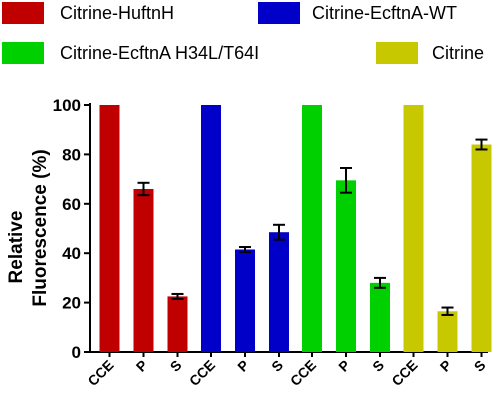 The width and height of the screenshot is (498, 402). I want to click on legend-swatch-ecftna-wt, so click(279, 13).